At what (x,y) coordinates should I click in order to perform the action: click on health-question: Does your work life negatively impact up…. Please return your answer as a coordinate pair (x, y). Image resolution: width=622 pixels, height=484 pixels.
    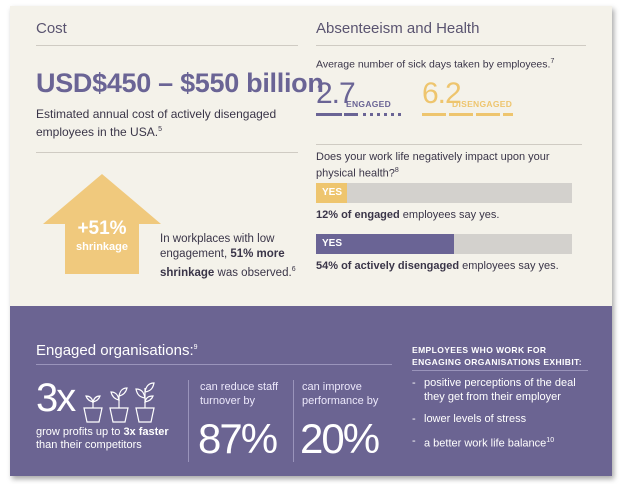
    Looking at the image, I should click on (441, 165).